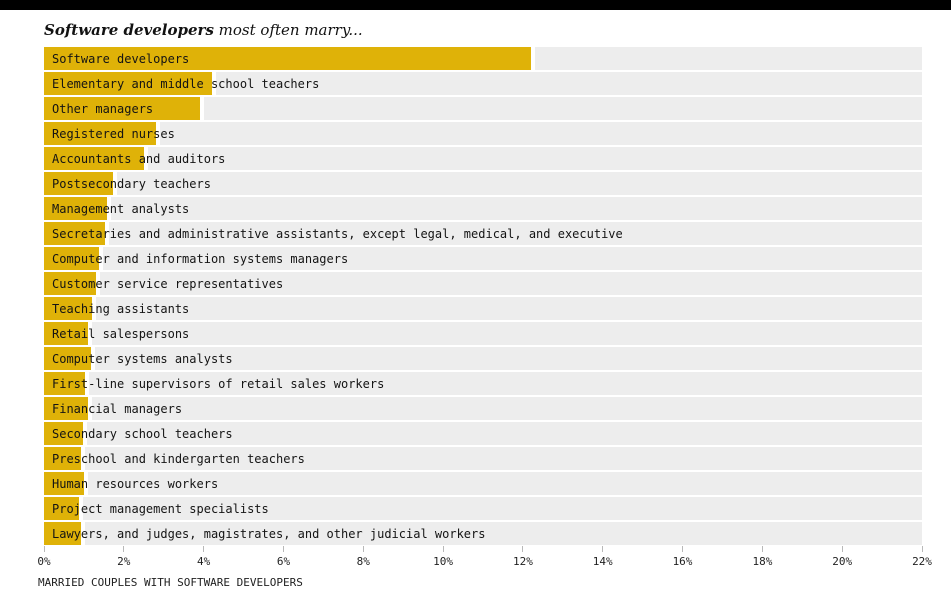  What do you see at coordinates (483, 433) in the screenshot?
I see `bar-row: Secondary school teachers` at bounding box center [483, 433].